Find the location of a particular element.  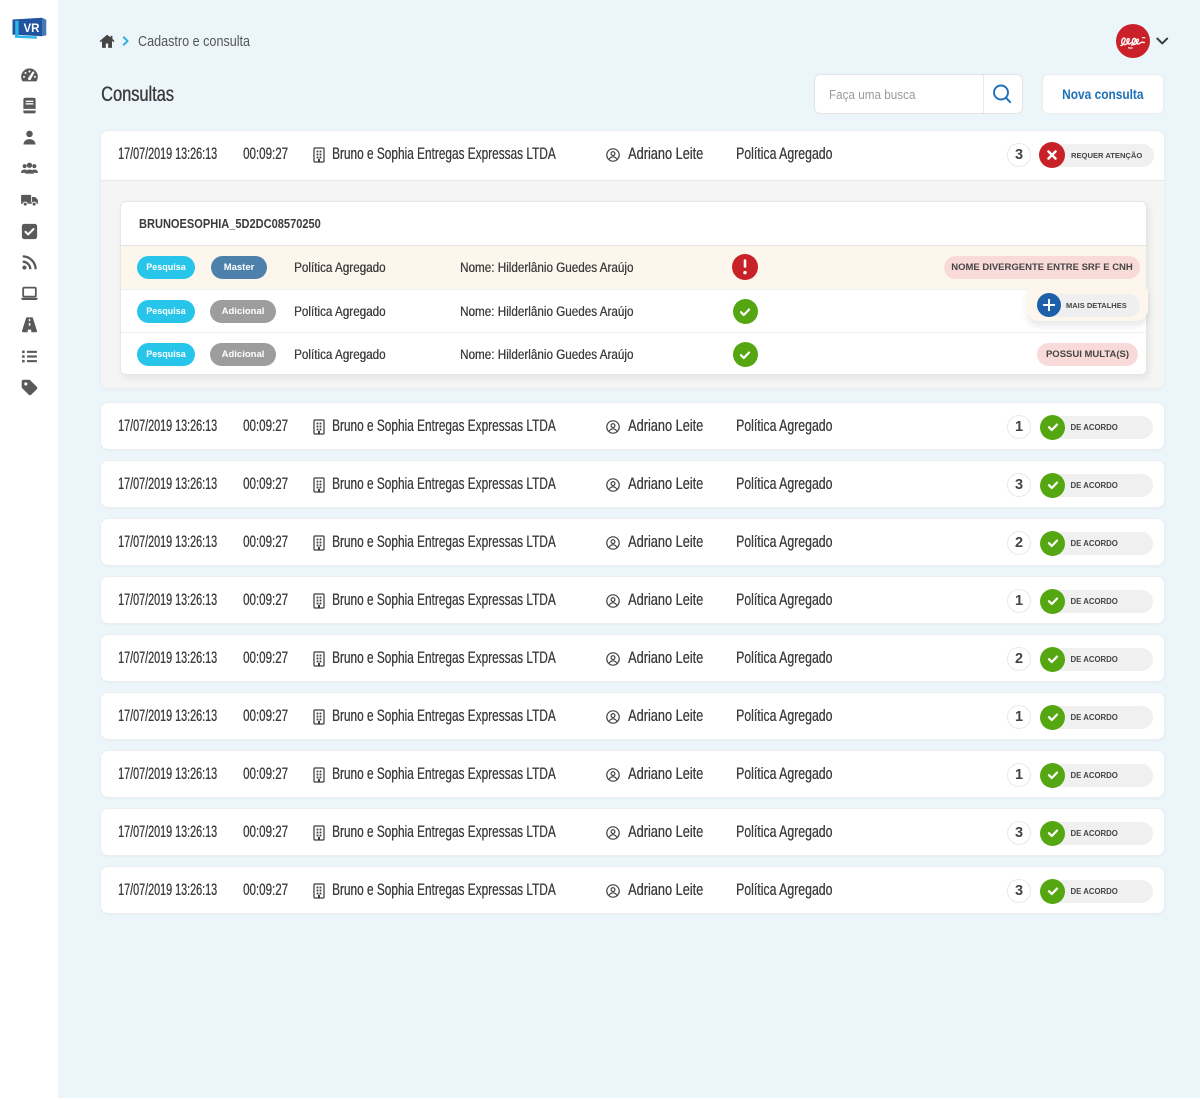

svg-text: VR is located at coordinates (32, 29).